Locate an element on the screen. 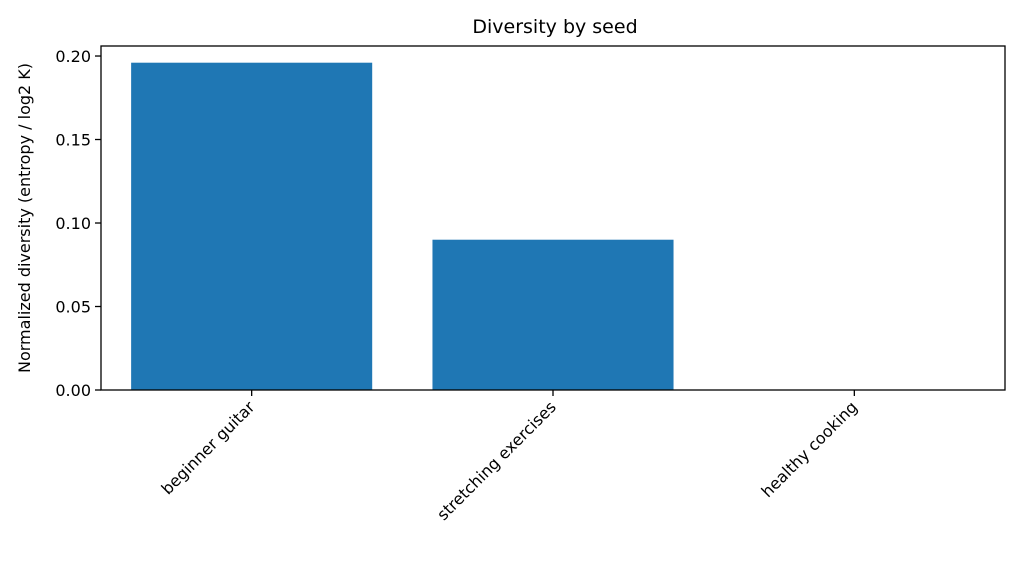 The height and width of the screenshot is (582, 1021). y-ticks-group: 0.00 0.05 0.10 0.15 0.20 is located at coordinates (78, 223).